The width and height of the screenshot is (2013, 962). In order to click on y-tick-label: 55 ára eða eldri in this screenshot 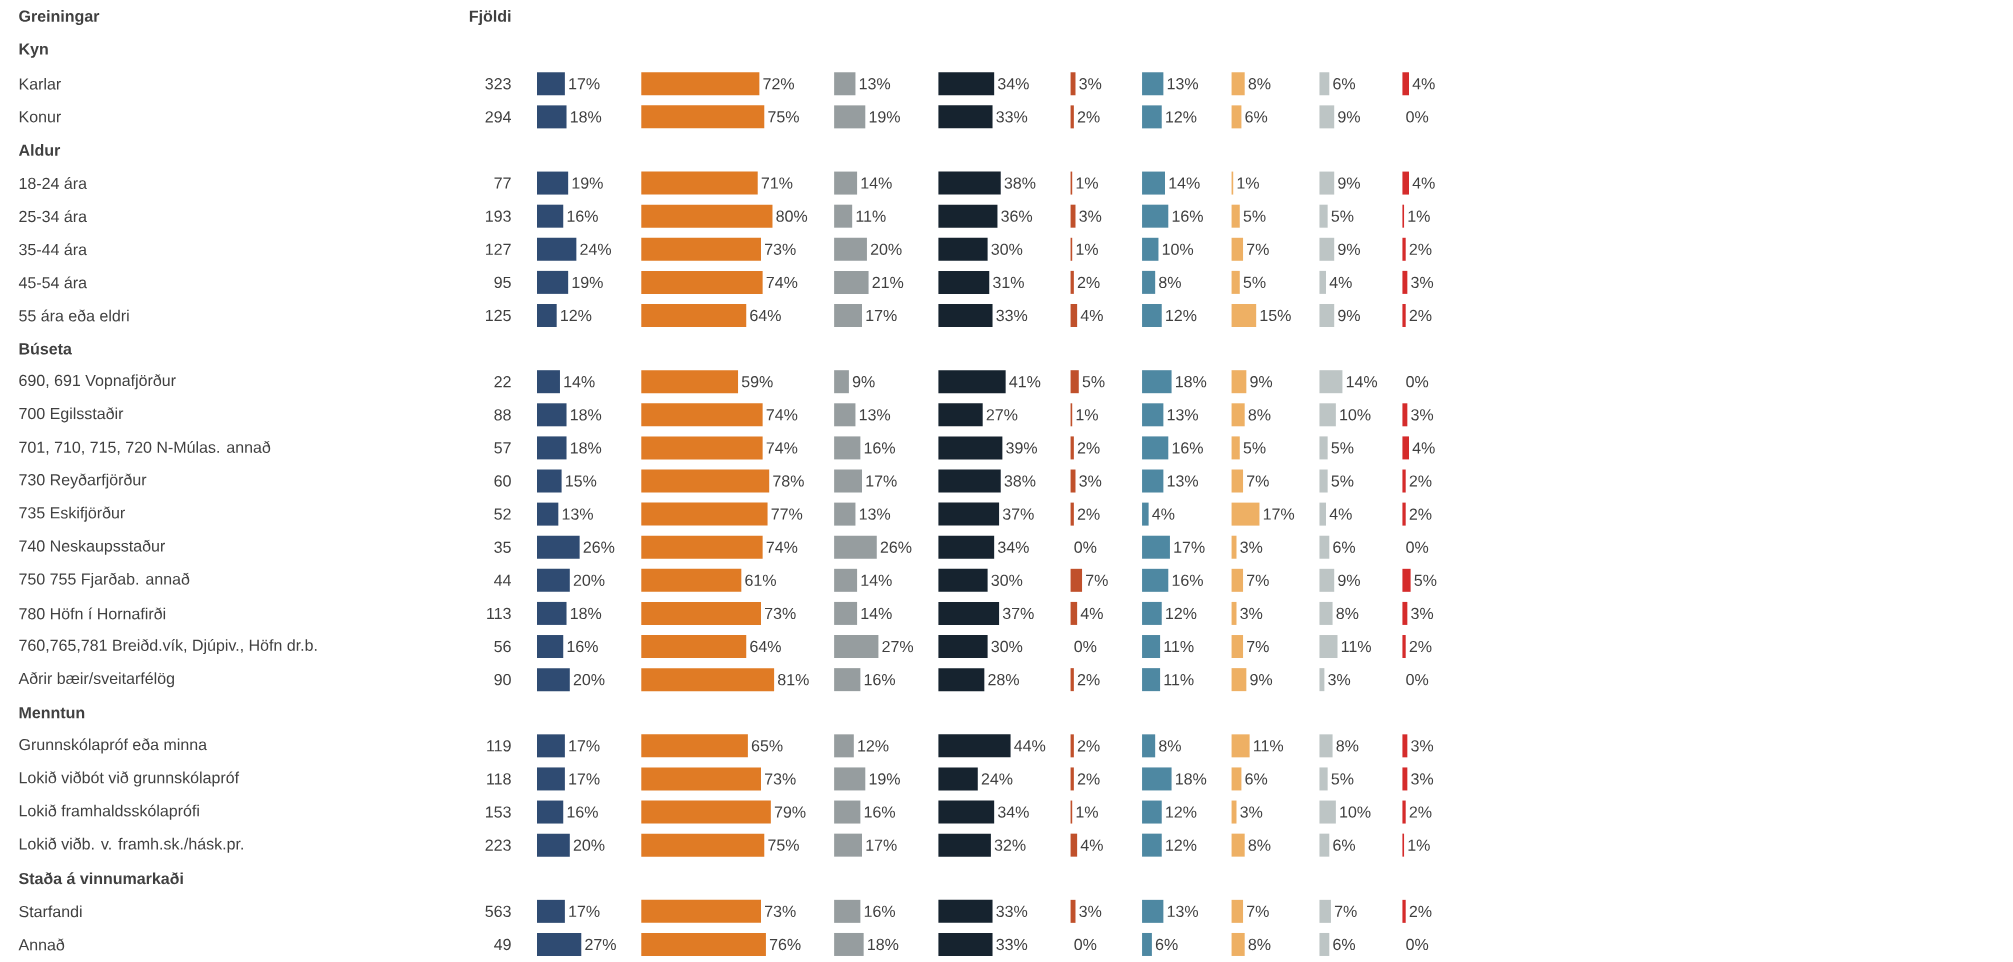, I will do `click(74, 315)`.